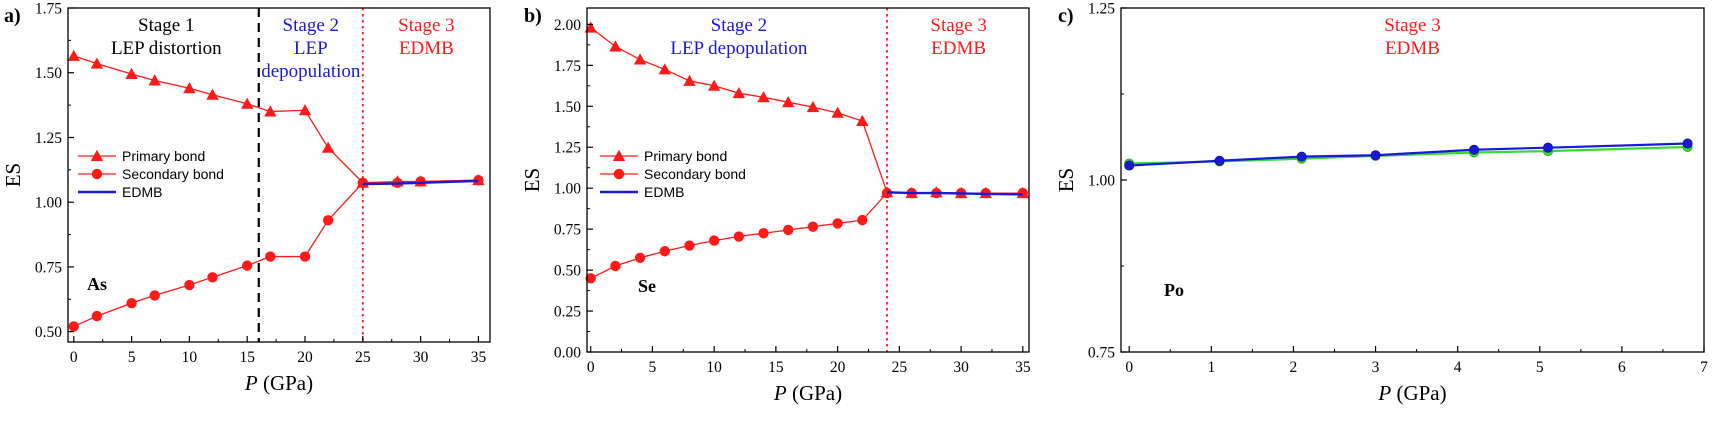 The image size is (1715, 444). I want to click on legend-label: EDMB, so click(142, 192).